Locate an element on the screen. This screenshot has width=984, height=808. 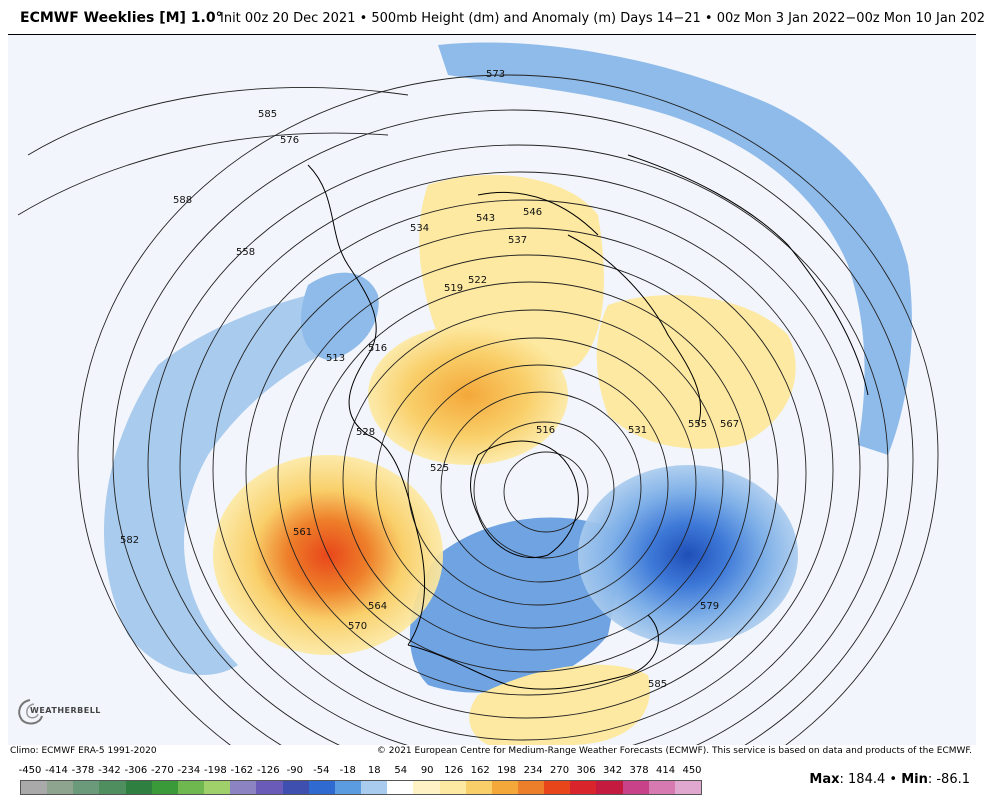
colorbar-tick-label: -414 is located at coordinates (56, 770).